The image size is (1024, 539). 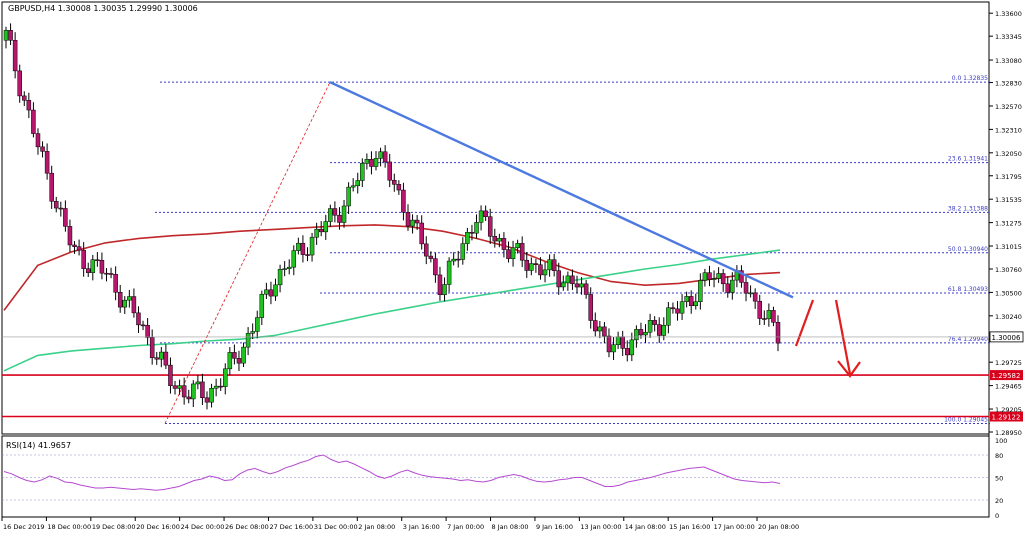 I want to click on time-tick-label: 20 Jan 08:00, so click(x=778, y=527).